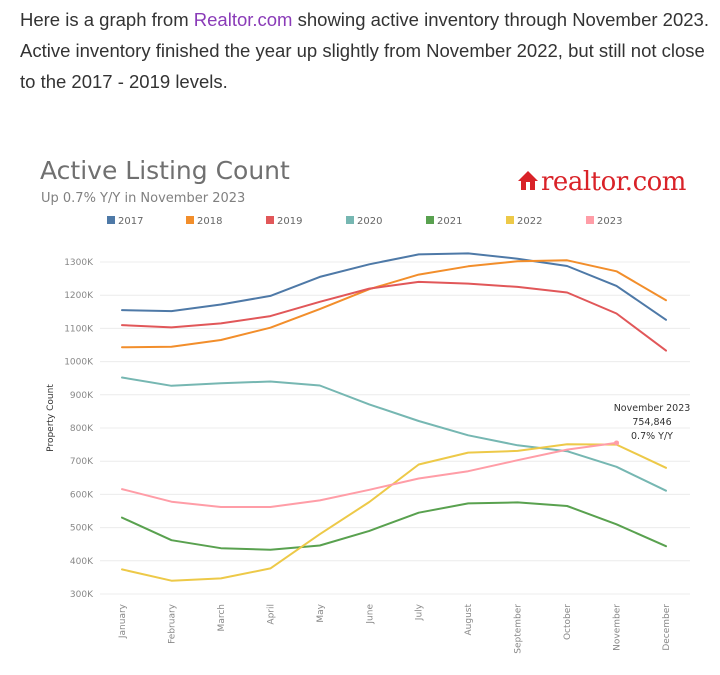 This screenshot has width=720, height=675. Describe the element at coordinates (270, 220) in the screenshot. I see `legend-swatch-2019` at that location.